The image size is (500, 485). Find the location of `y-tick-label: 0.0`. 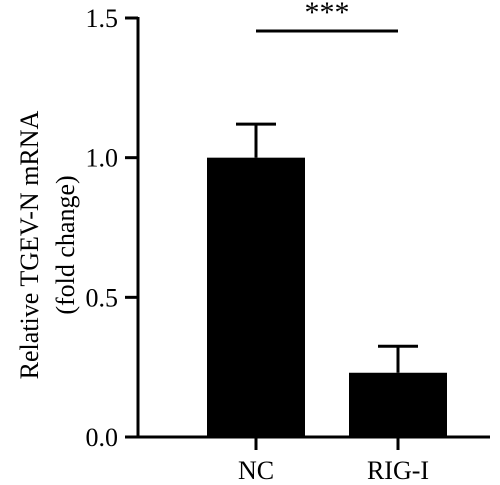

y-tick-label: 0.0 is located at coordinates (102, 437).